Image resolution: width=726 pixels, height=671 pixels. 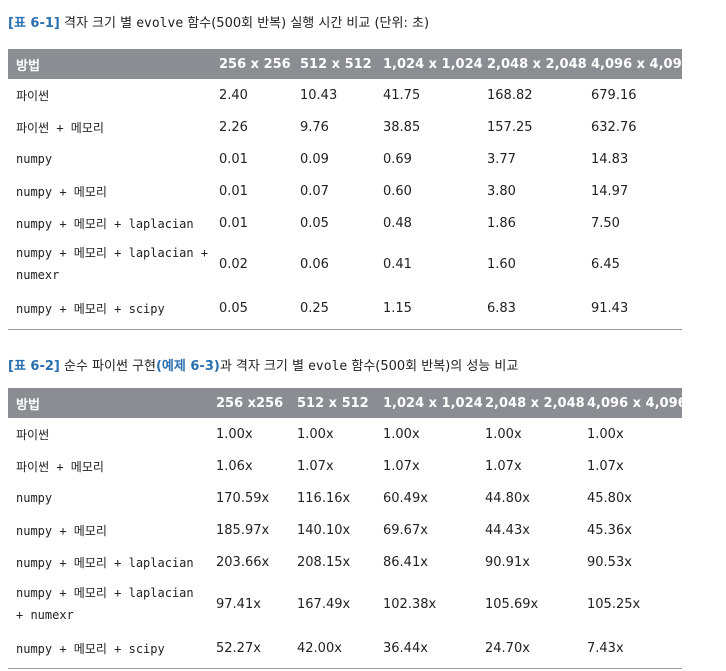 What do you see at coordinates (238, 604) in the screenshot?
I see `value-cell: 97.41x` at bounding box center [238, 604].